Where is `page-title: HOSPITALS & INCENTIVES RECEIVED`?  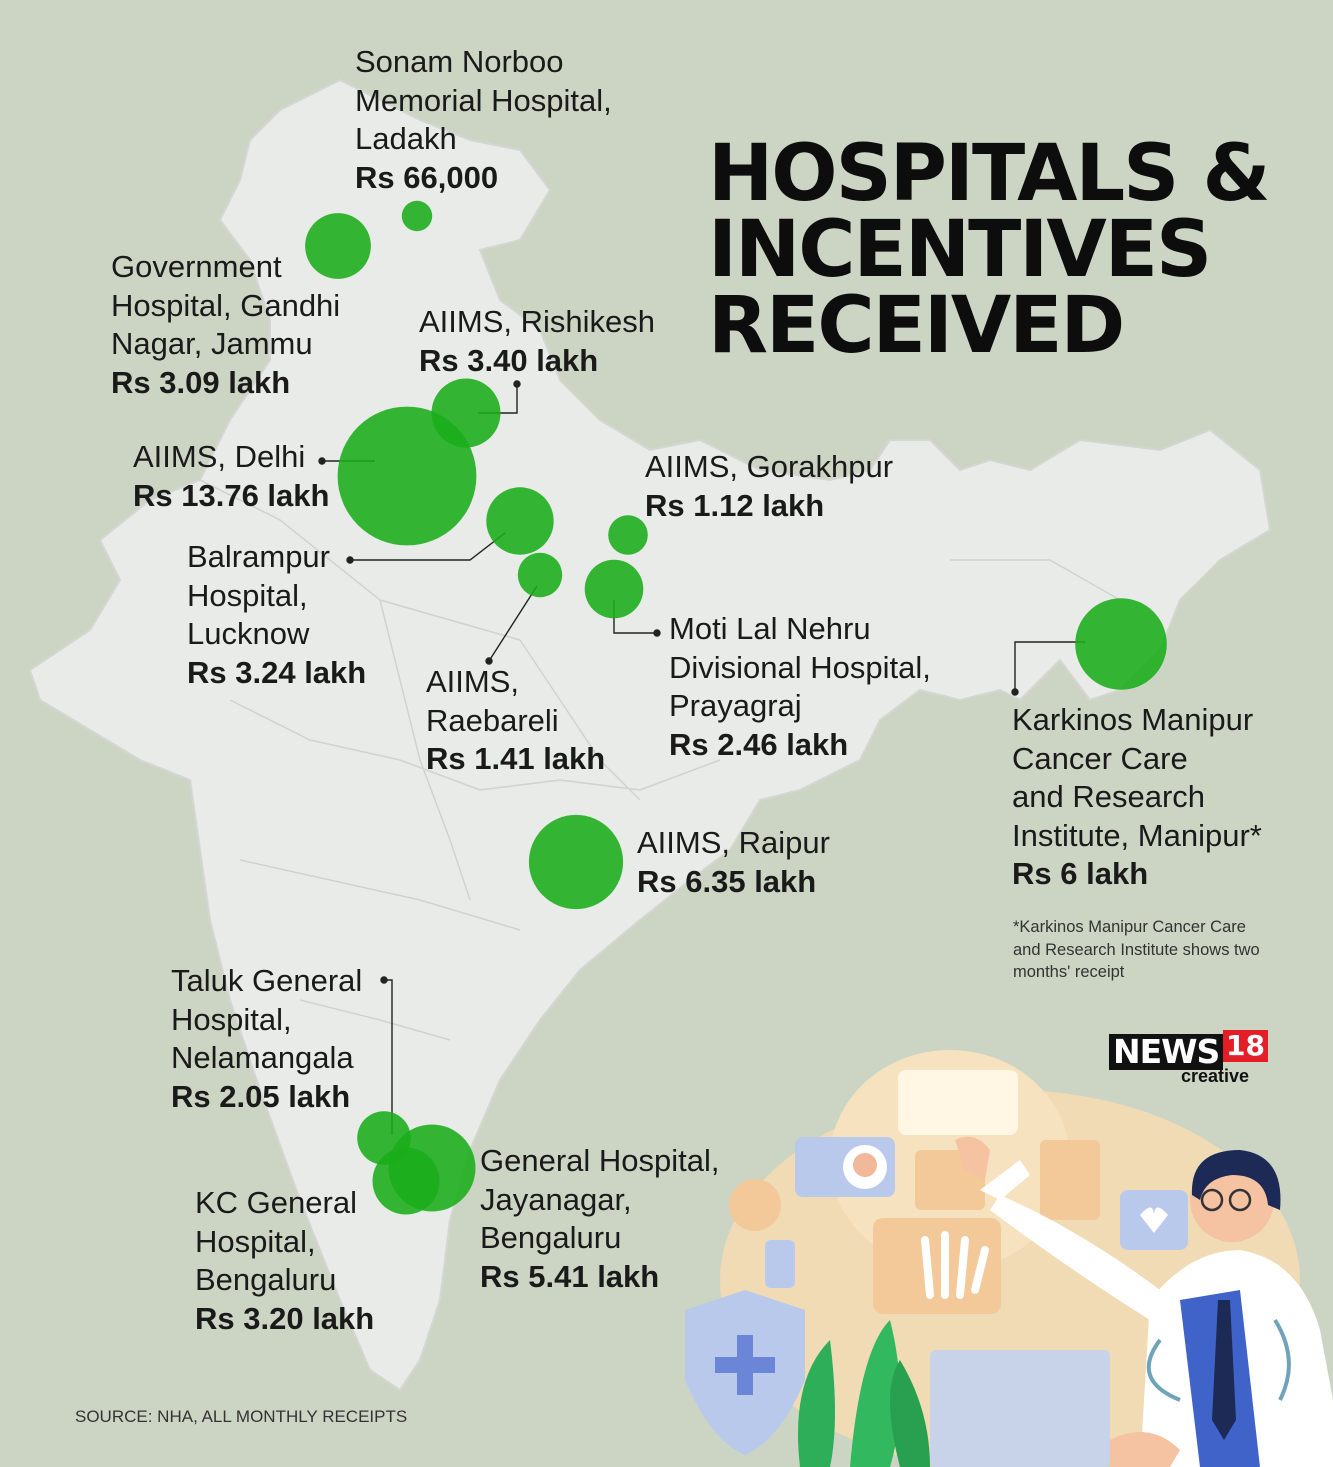
page-title: HOSPITALS & INCENTIVES RECEIVED is located at coordinates (1008, 250).